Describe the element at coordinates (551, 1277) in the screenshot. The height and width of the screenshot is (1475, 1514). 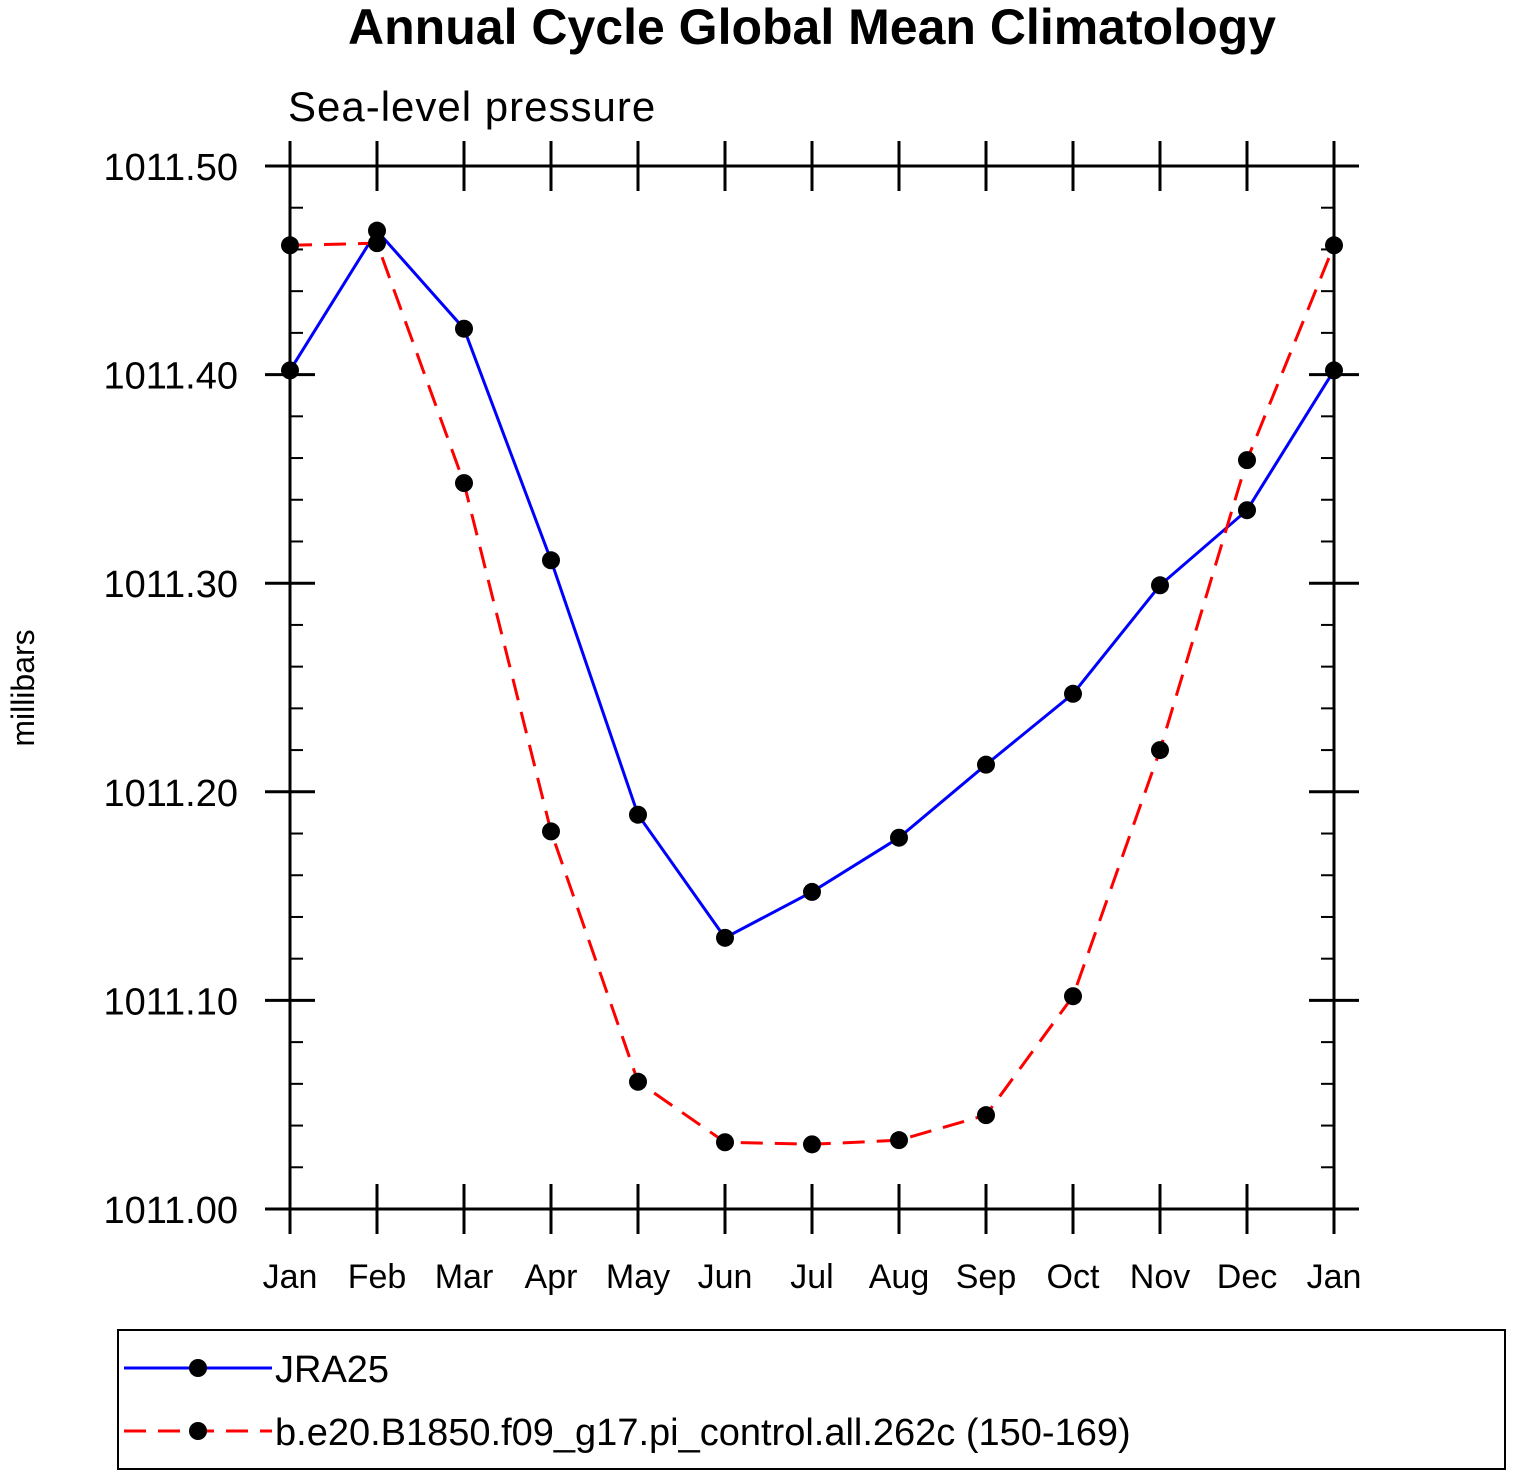
I see `x-tick-label: Apr` at that location.